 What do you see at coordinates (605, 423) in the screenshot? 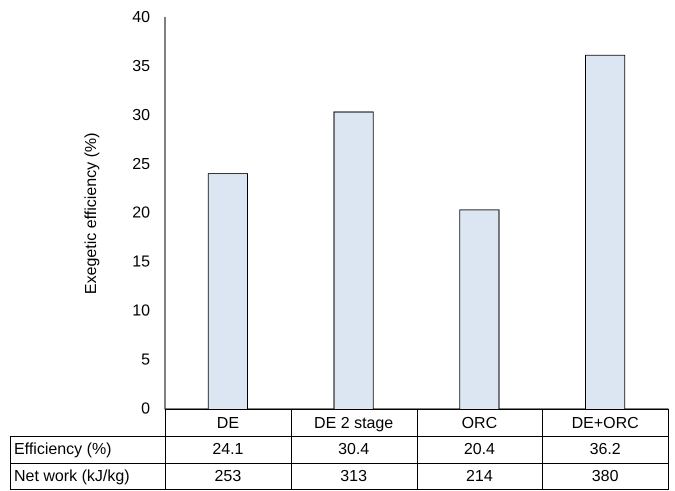
I see `x-tick-label: DE+ORC` at bounding box center [605, 423].